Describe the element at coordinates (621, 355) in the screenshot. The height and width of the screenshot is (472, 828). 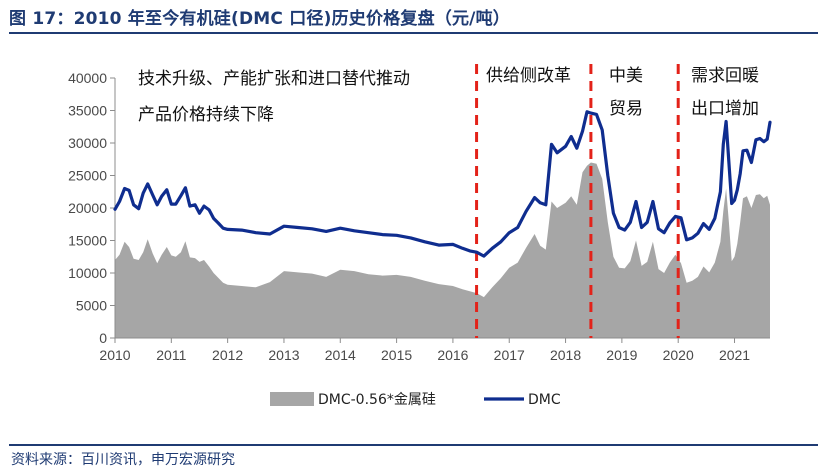
I see `x-tick-label: 2019` at that location.